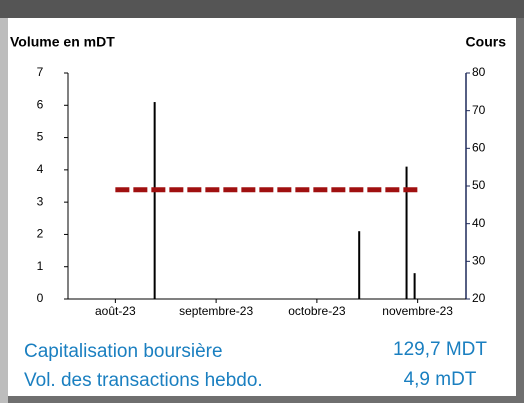  I want to click on y-tick-label: 6, so click(40, 104).